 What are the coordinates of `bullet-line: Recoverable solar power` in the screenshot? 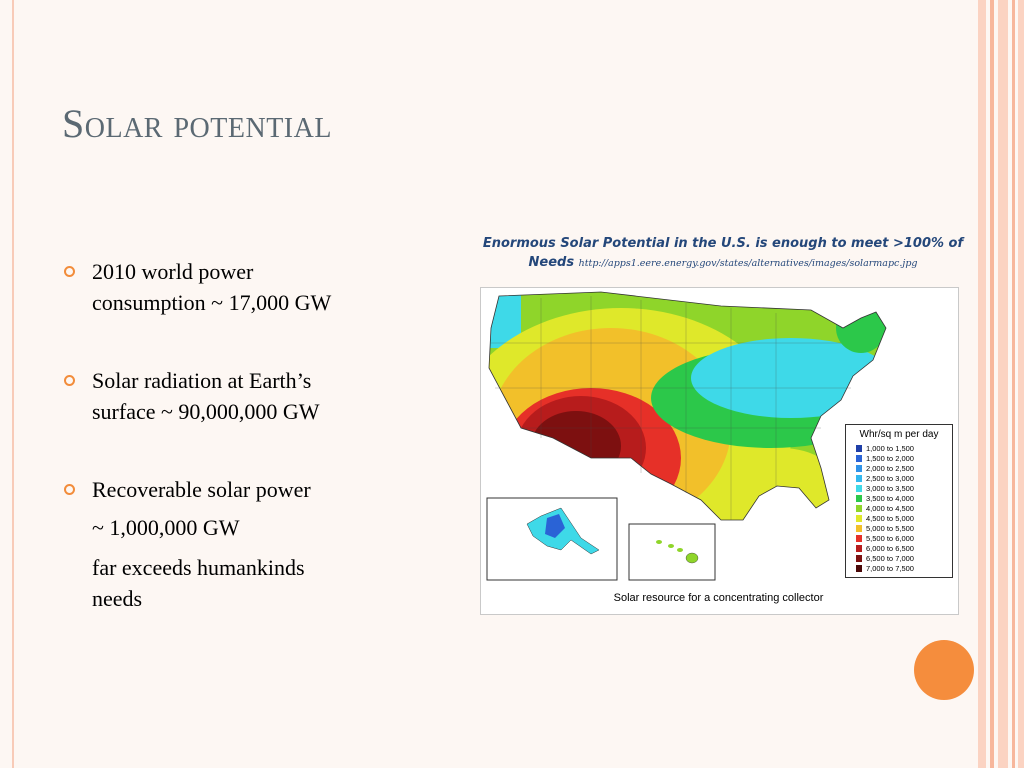 It's located at (201, 489).